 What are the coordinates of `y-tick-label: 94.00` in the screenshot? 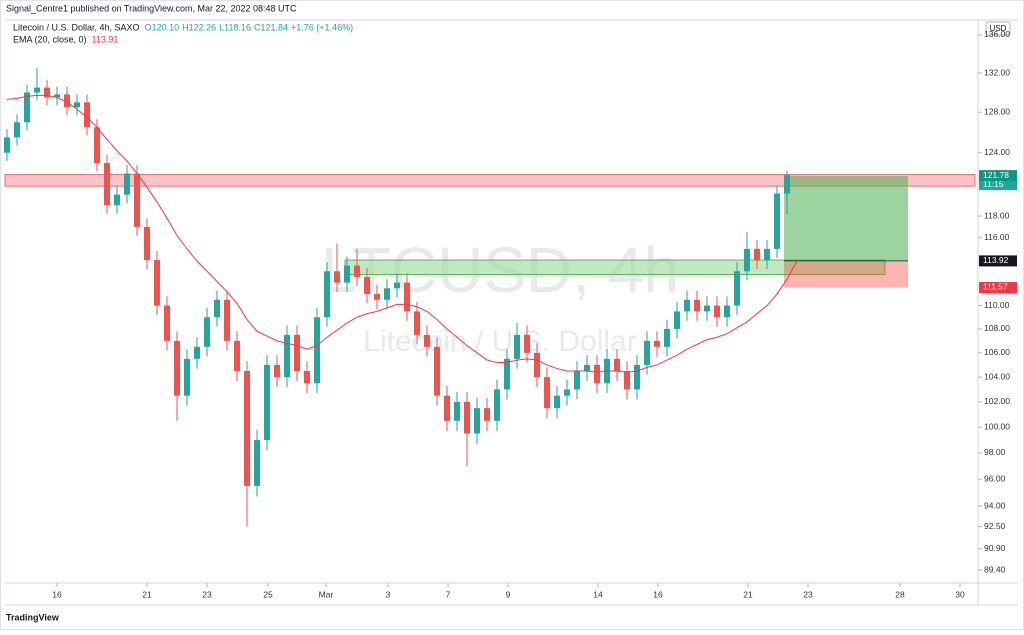 It's located at (995, 505).